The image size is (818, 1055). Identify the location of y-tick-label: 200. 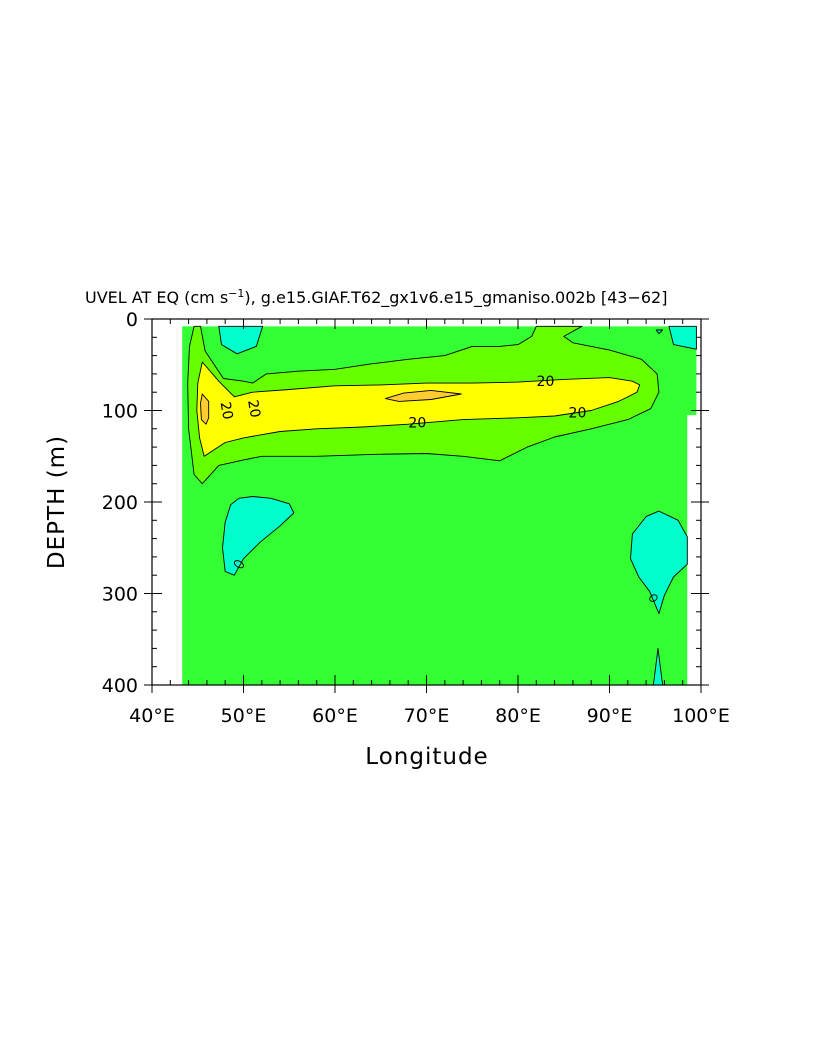
(120, 503).